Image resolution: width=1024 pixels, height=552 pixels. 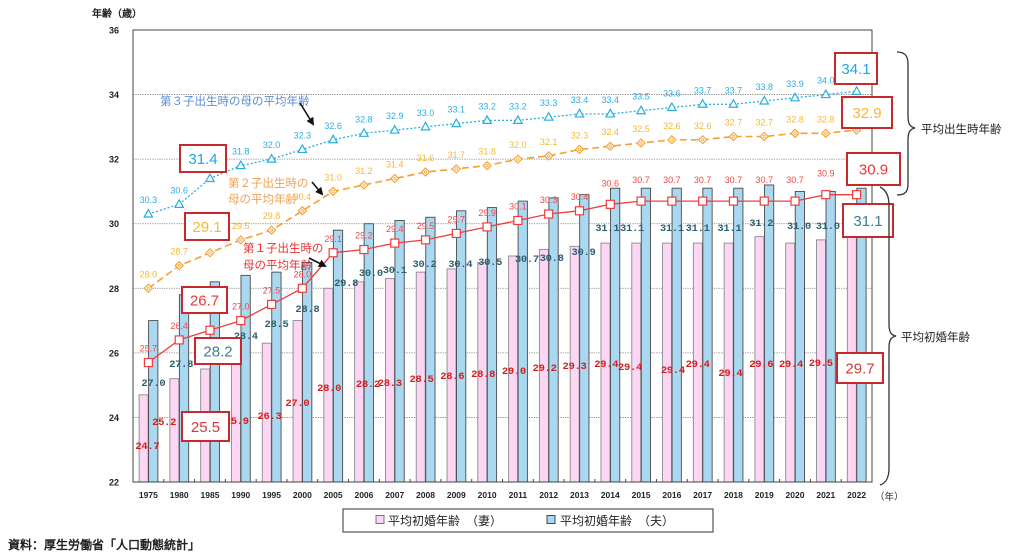 I want to click on marker-second_child-1980-dot, so click(x=179, y=266).